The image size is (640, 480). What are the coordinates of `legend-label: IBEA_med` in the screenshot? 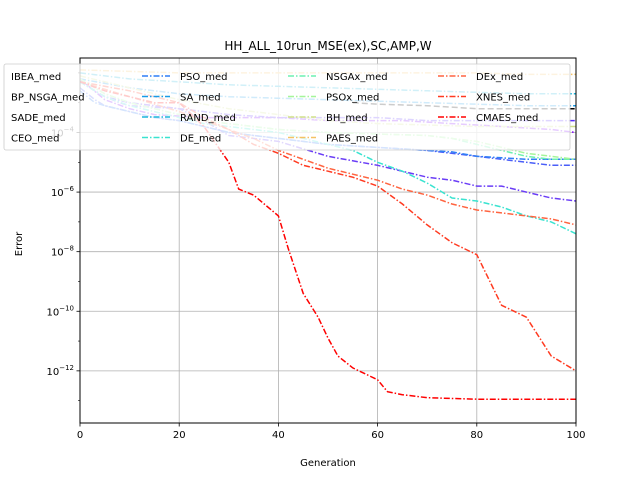 It's located at (36, 77).